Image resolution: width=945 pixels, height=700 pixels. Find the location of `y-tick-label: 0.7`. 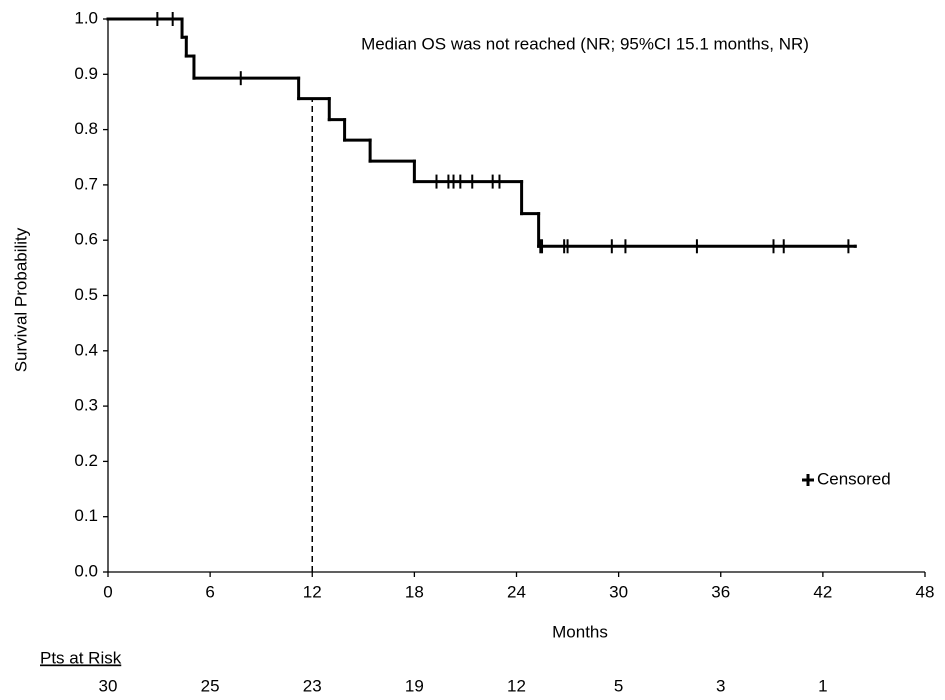

y-tick-label: 0.7 is located at coordinates (86, 183).